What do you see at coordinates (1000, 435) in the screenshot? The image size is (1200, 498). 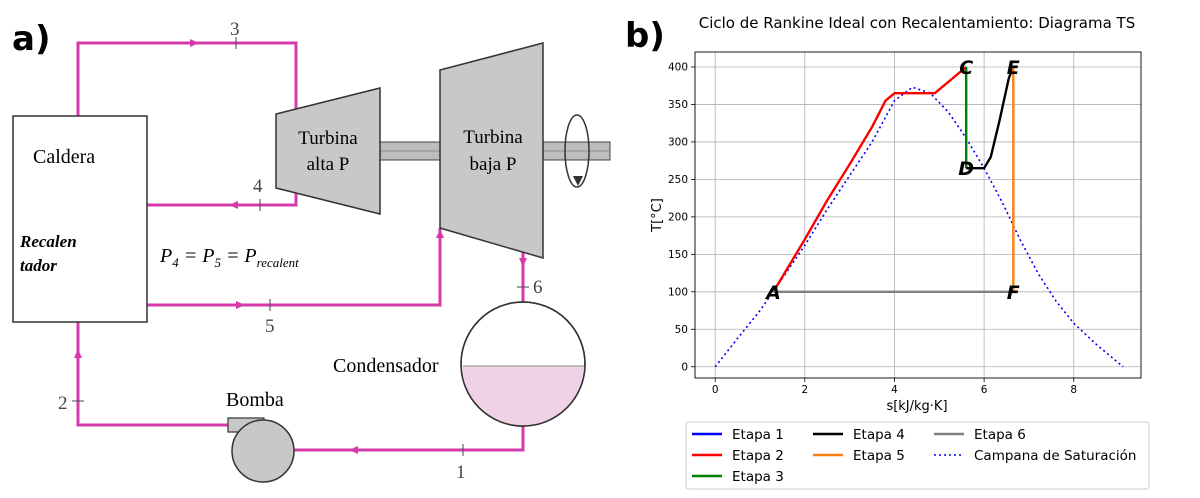 I see `legend-label: Etapa 6` at bounding box center [1000, 435].